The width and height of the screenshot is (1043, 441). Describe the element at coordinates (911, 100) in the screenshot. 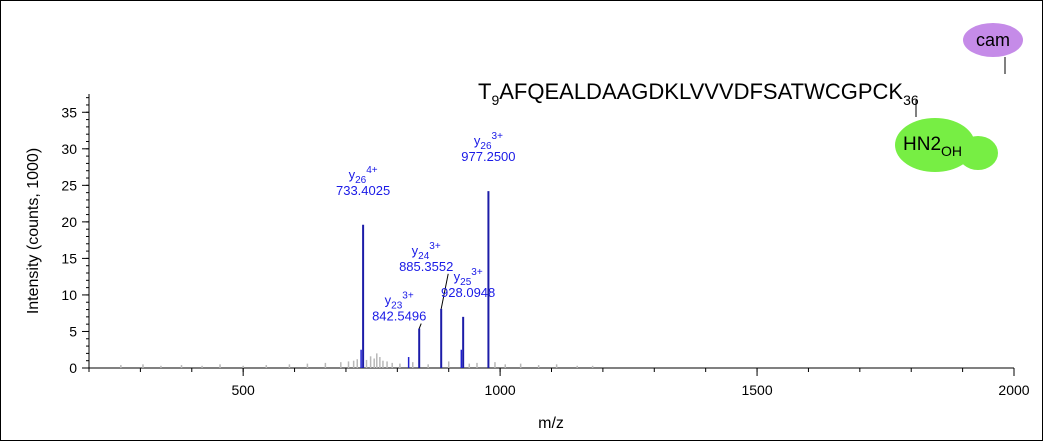

I see `index: 36` at that location.